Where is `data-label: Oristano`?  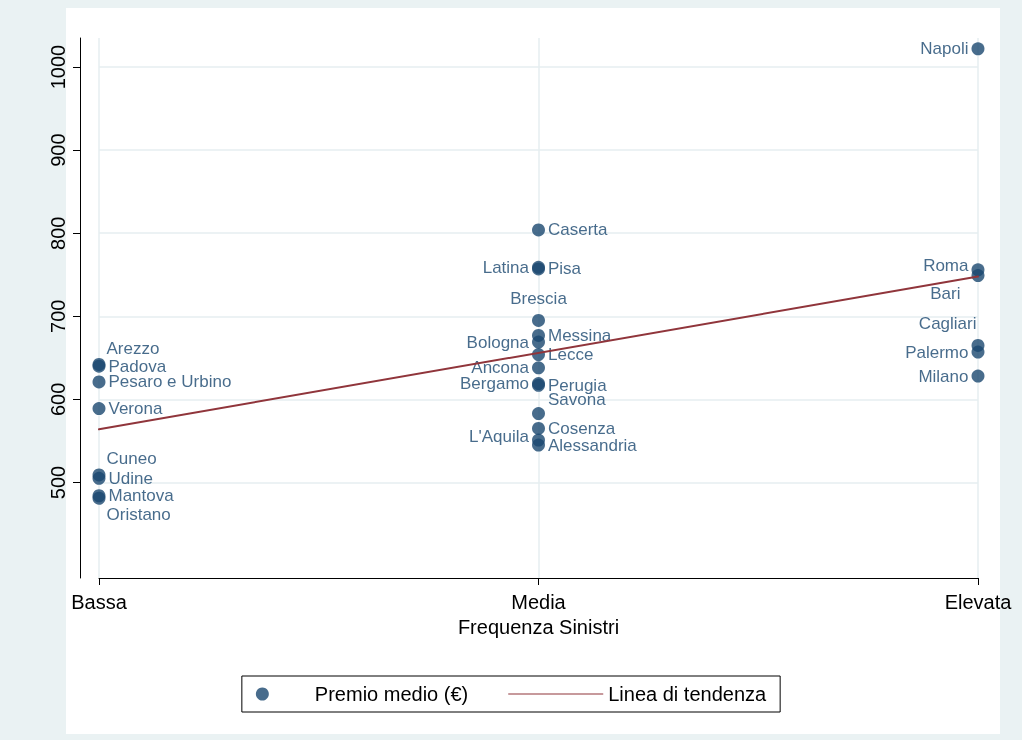 data-label: Oristano is located at coordinates (138, 514).